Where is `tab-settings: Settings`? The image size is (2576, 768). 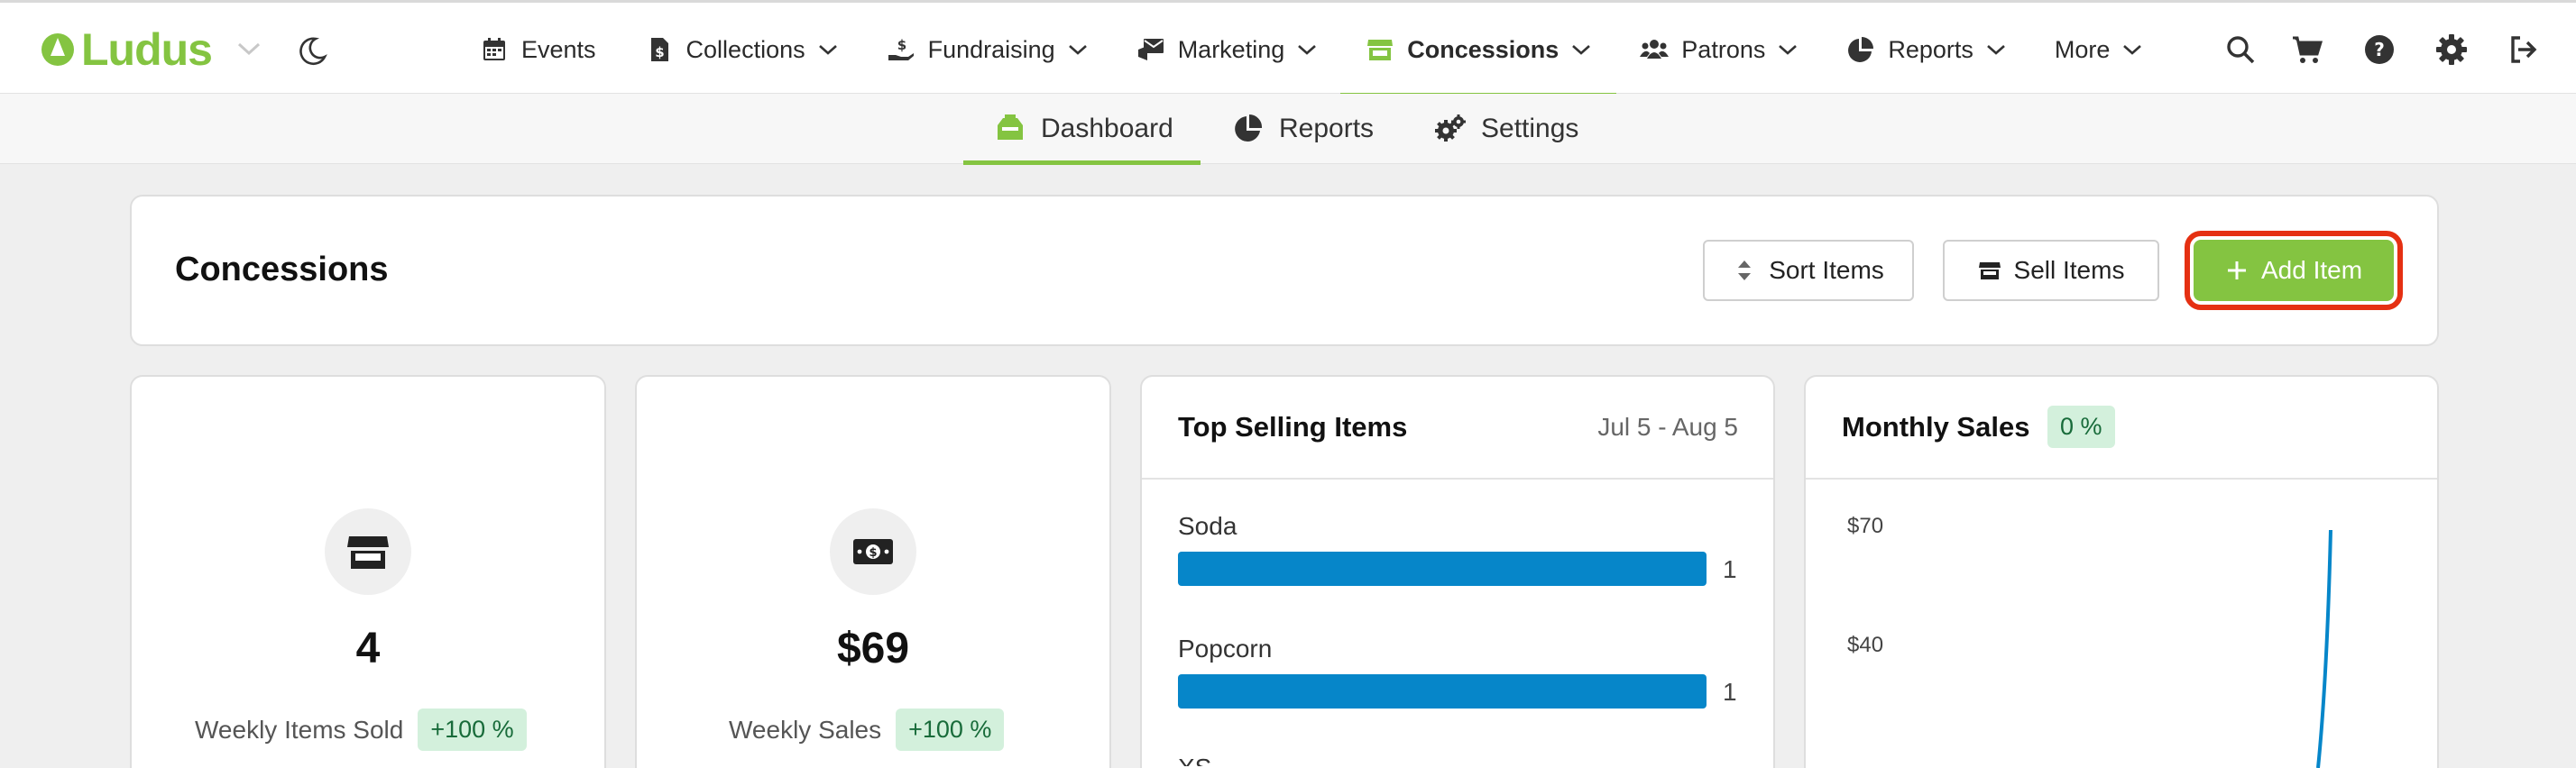
tab-settings: Settings is located at coordinates (1506, 129).